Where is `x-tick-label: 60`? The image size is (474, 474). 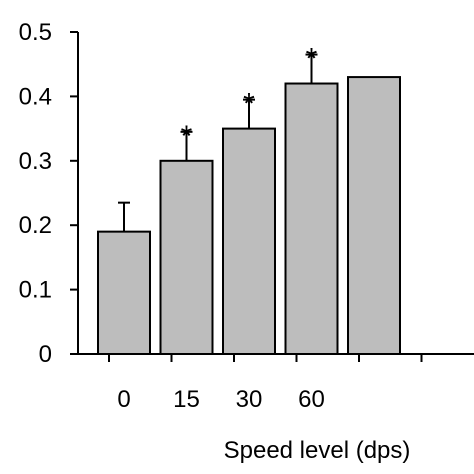
x-tick-label: 60 is located at coordinates (311, 399).